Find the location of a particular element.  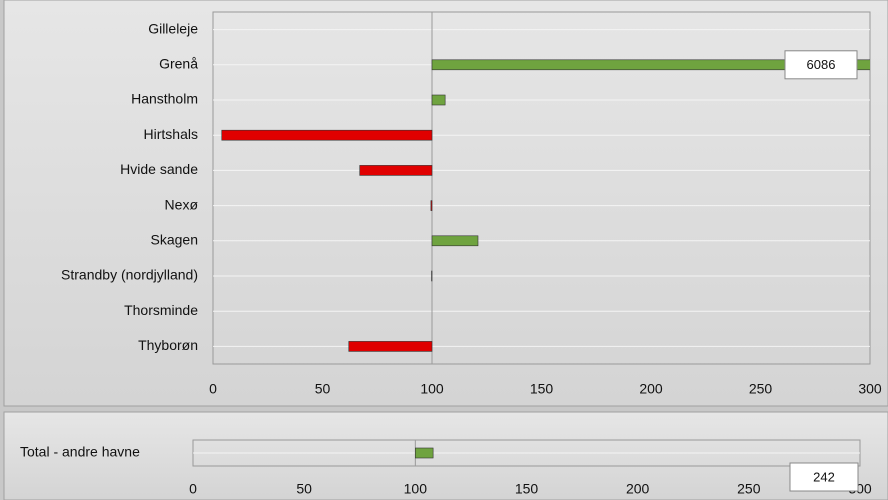

y-tick-label: Grenå is located at coordinates (178, 64).